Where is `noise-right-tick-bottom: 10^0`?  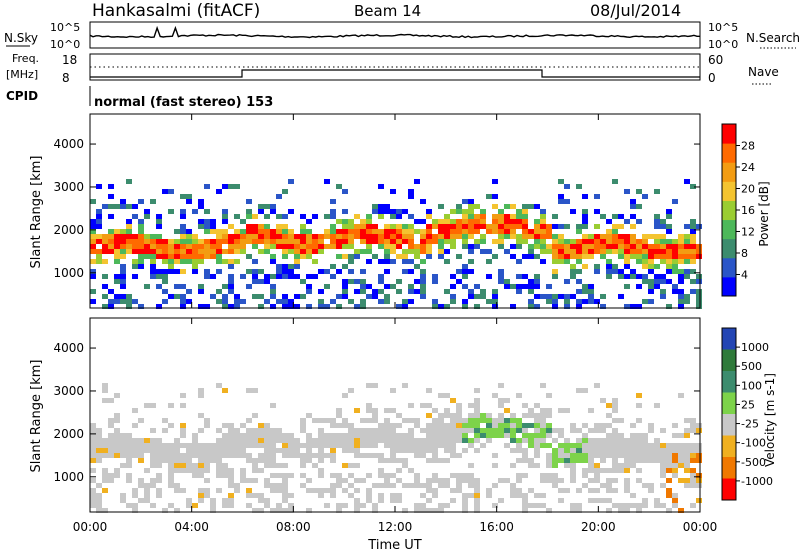
noise-right-tick-bottom: 10^0 is located at coordinates (723, 44).